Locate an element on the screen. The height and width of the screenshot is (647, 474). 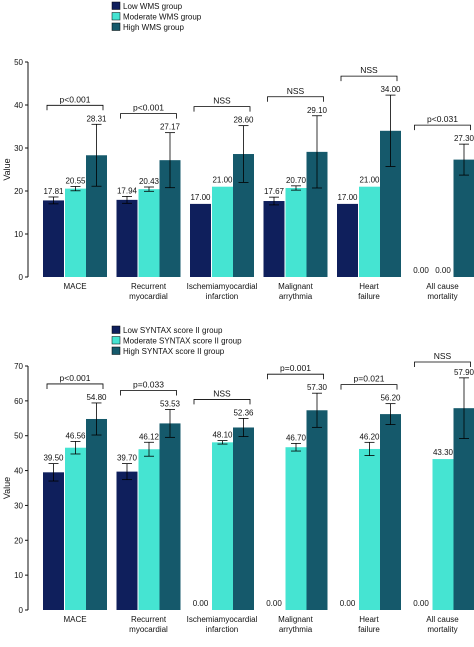
data-label: 28.60 is located at coordinates (243, 120).